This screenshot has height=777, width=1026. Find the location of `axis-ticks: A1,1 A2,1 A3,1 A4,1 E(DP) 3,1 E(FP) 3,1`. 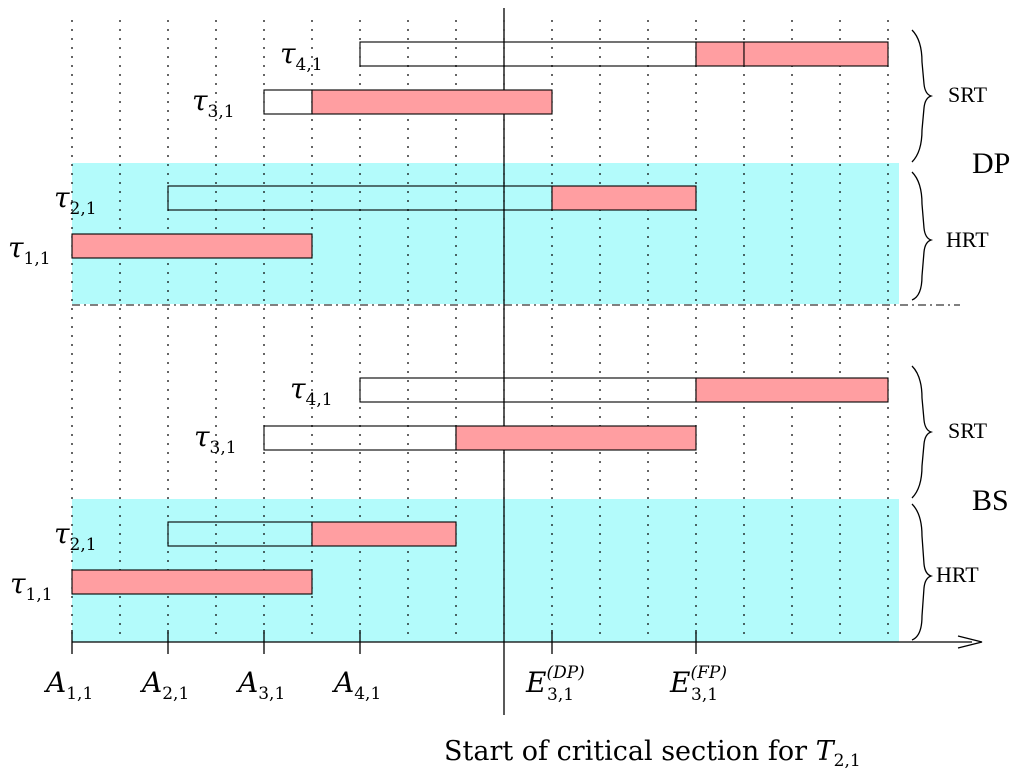

axis-ticks: A1,1 A2,1 A3,1 A4,1 E(DP) 3,1 E(FP) 3,1 is located at coordinates (385, 667).